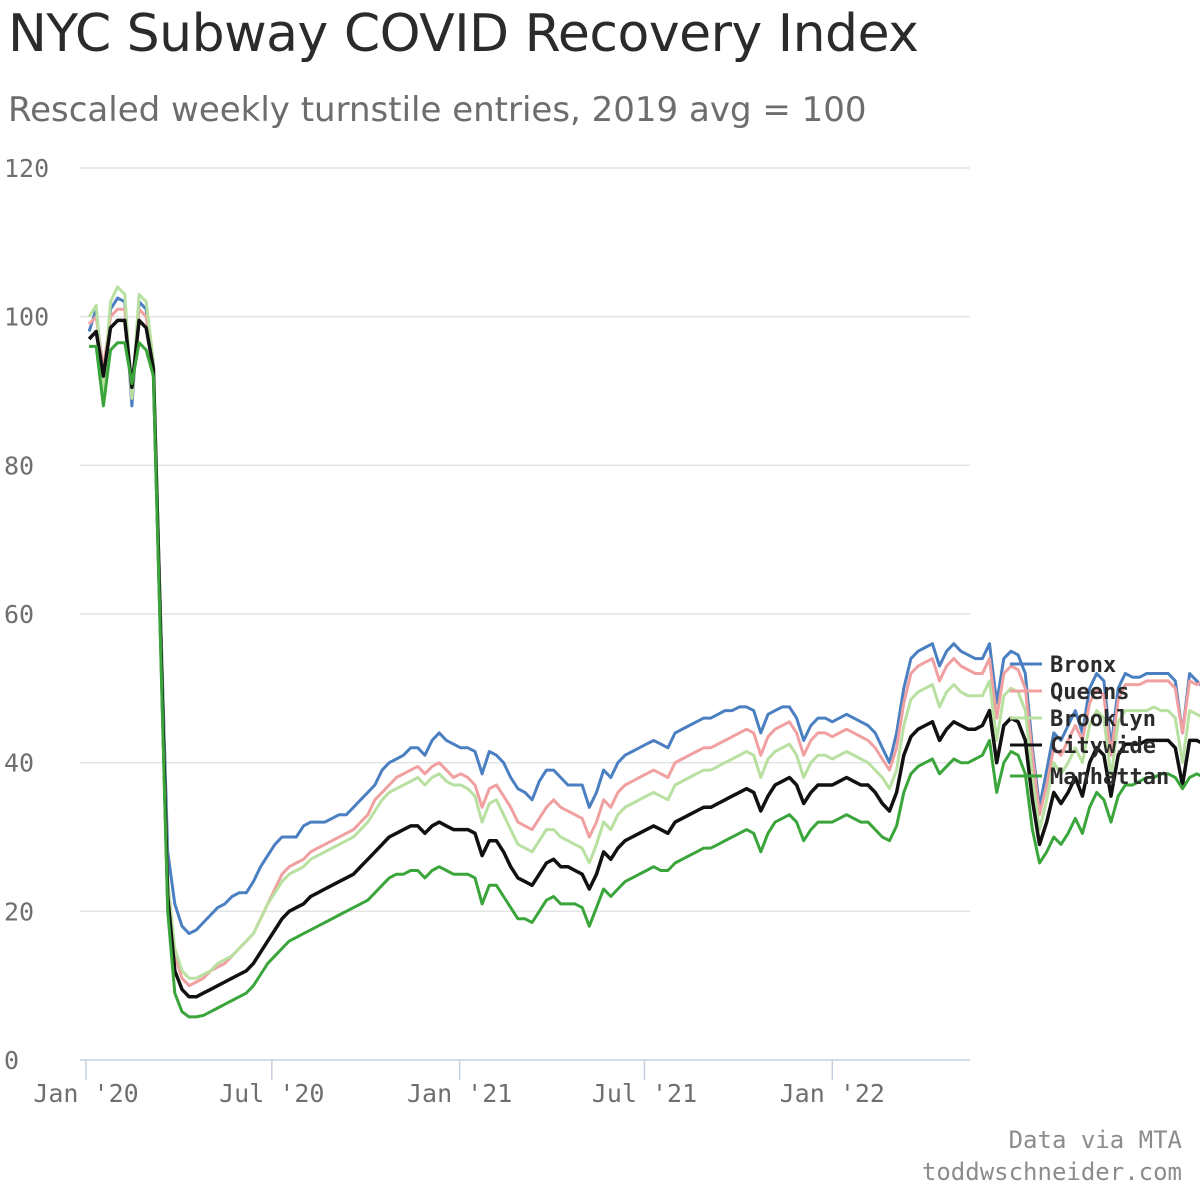  I want to click on legend-label-manhattan: Manhattan, so click(1109, 777).